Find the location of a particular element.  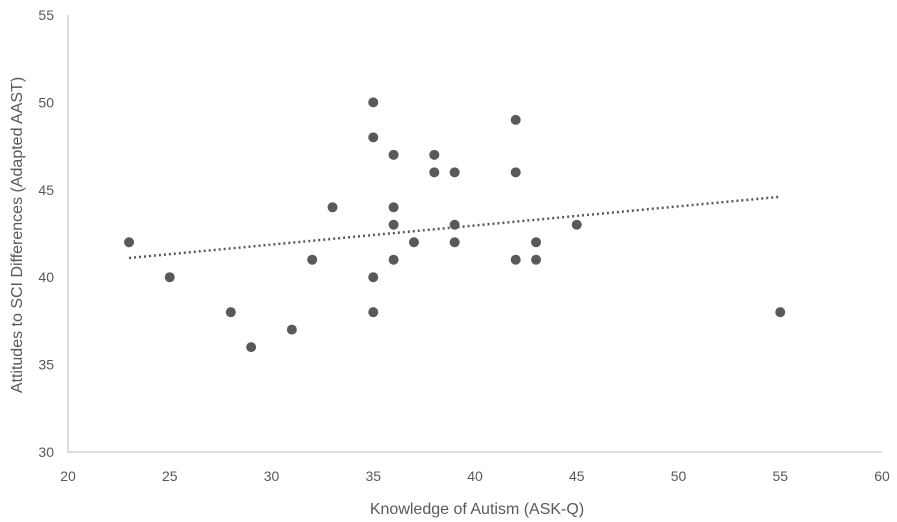

y-tick-label: 50 is located at coordinates (46, 102).